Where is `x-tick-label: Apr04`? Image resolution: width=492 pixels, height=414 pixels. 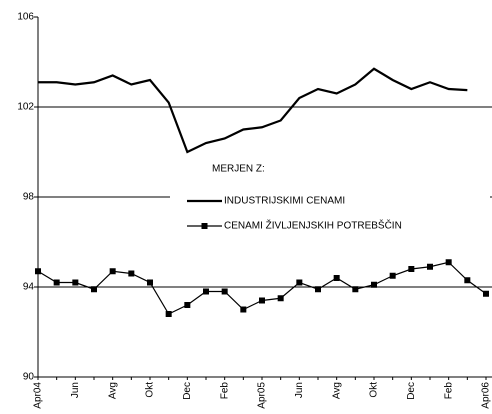
x-tick-label: Apr04 is located at coordinates (38, 395).